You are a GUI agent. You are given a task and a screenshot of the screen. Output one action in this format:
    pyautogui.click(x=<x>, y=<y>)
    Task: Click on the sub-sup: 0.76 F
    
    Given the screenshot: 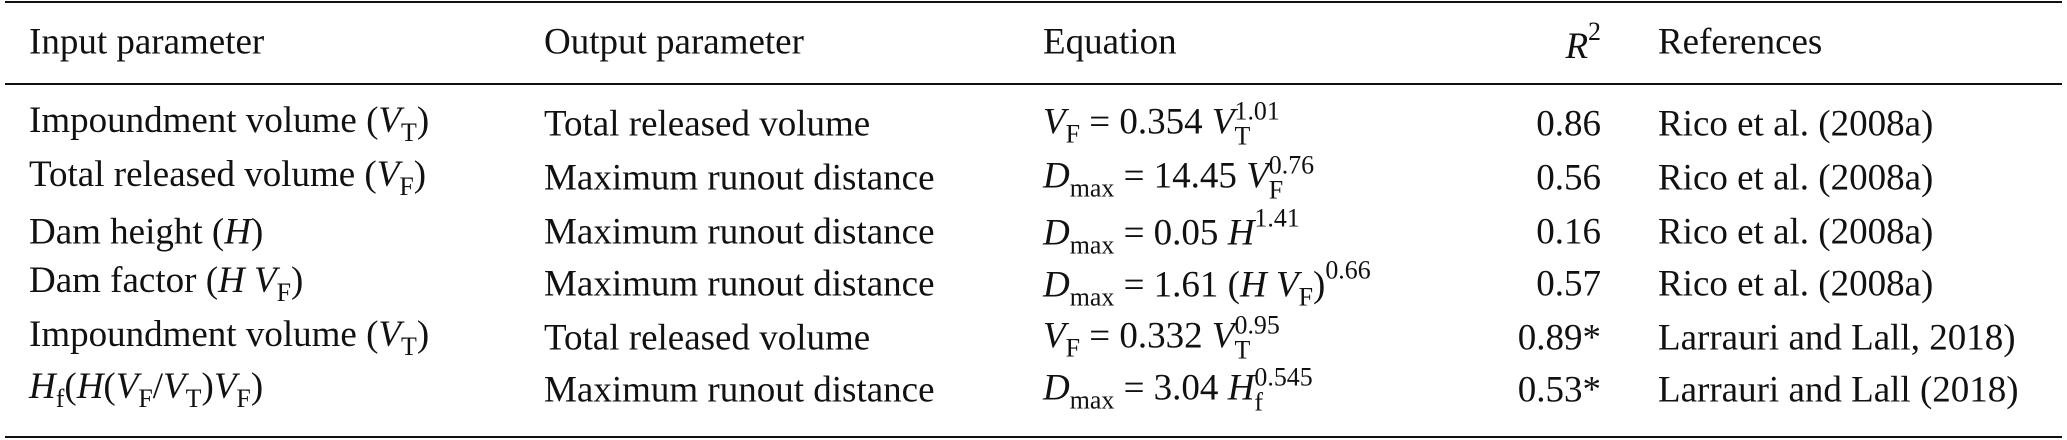 What is the action you would take?
    pyautogui.click(x=1291, y=177)
    